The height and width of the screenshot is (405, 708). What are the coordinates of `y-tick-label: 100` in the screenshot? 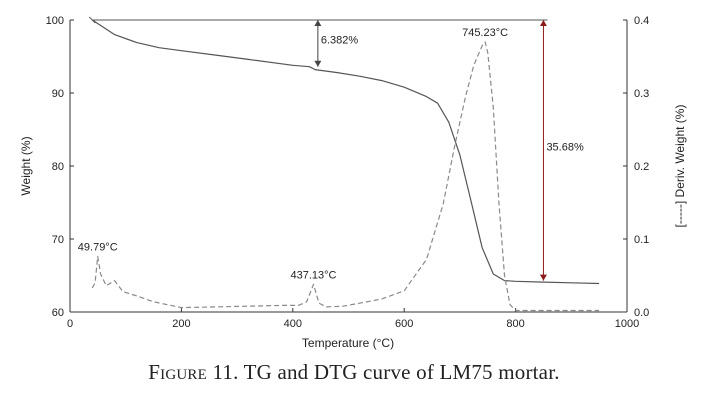 It's located at (55, 21).